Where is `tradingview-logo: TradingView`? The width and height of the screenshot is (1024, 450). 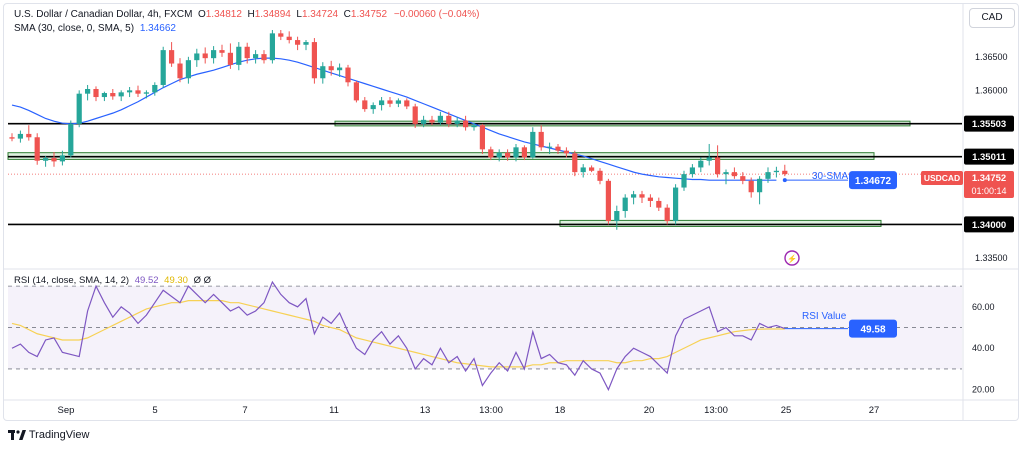 tradingview-logo: TradingView is located at coordinates (48, 435).